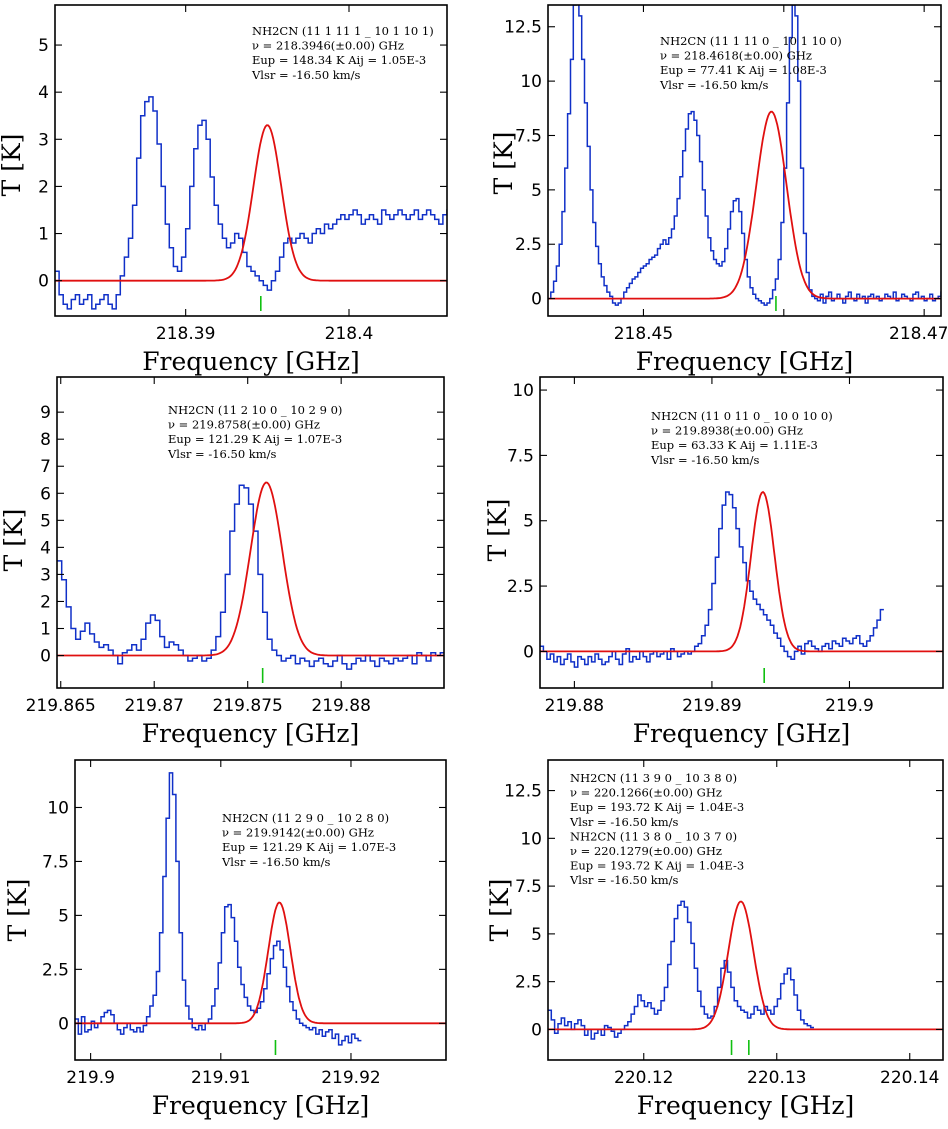 The image size is (948, 1129). What do you see at coordinates (45, 494) in the screenshot?
I see `y-tick-label: 6` at bounding box center [45, 494].